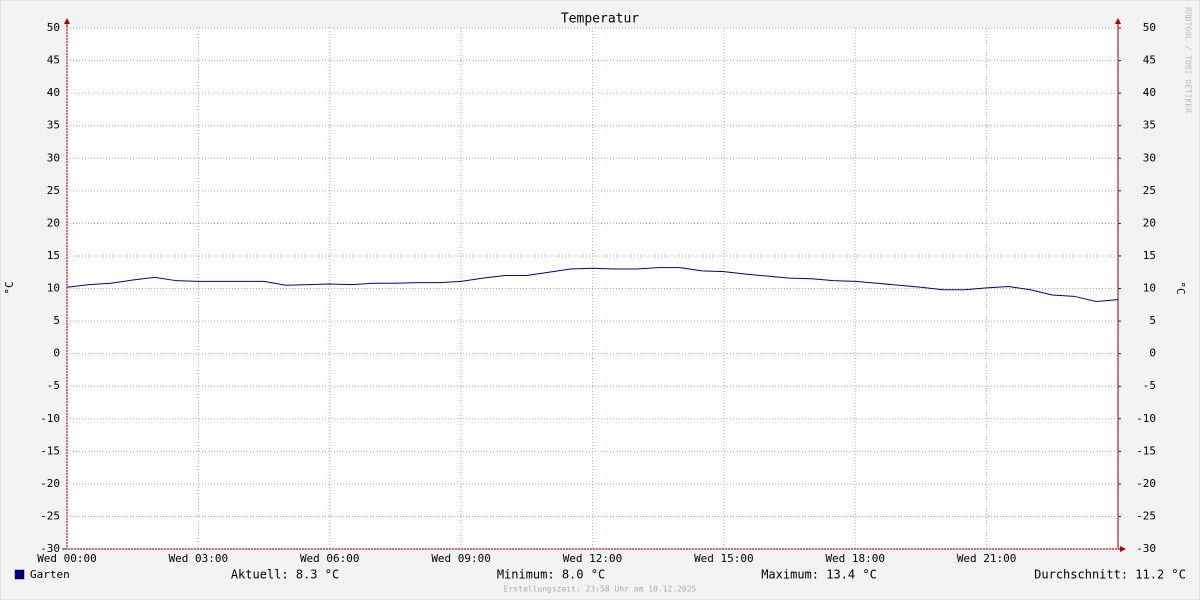  Describe the element at coordinates (50, 515) in the screenshot. I see `y-tick-label: -25` at that location.